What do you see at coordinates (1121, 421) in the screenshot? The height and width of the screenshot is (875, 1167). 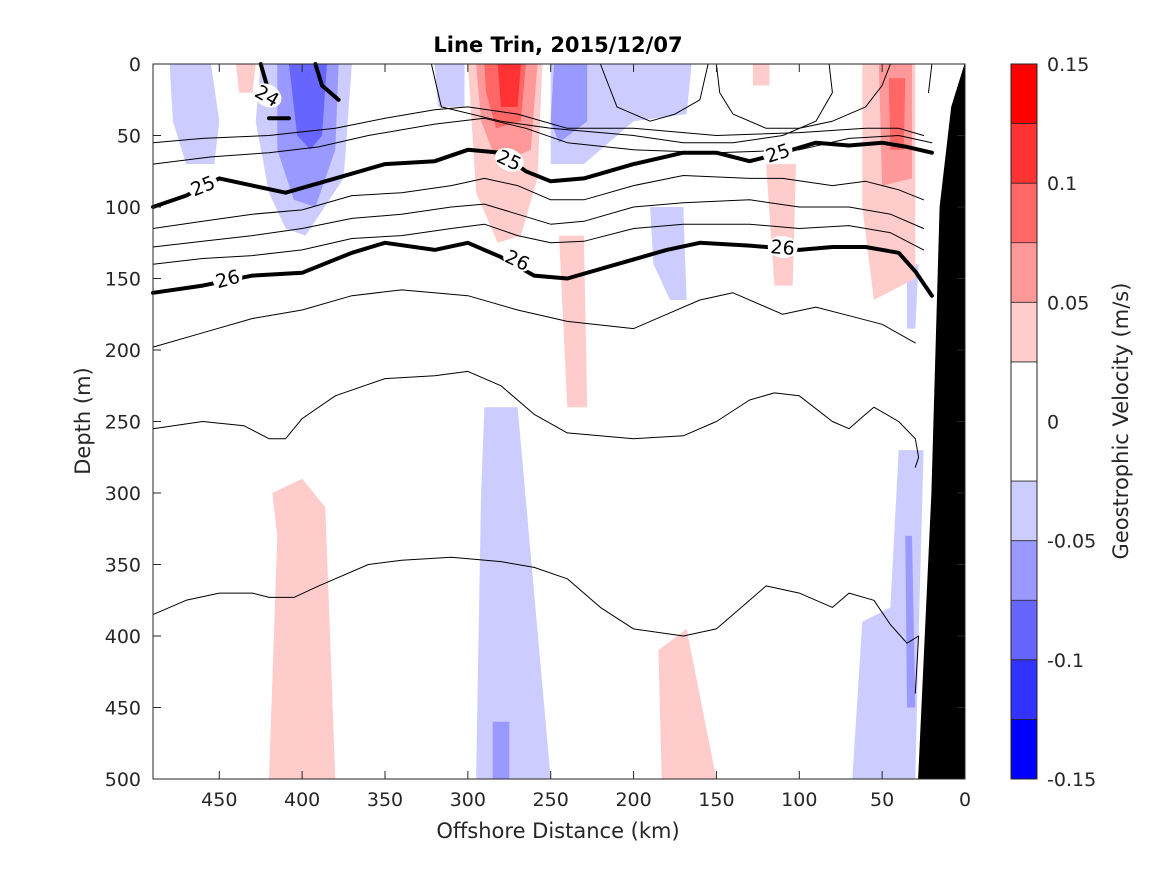 I see `colorbar-label: Geostrophic Velocity (m/s)` at bounding box center [1121, 421].